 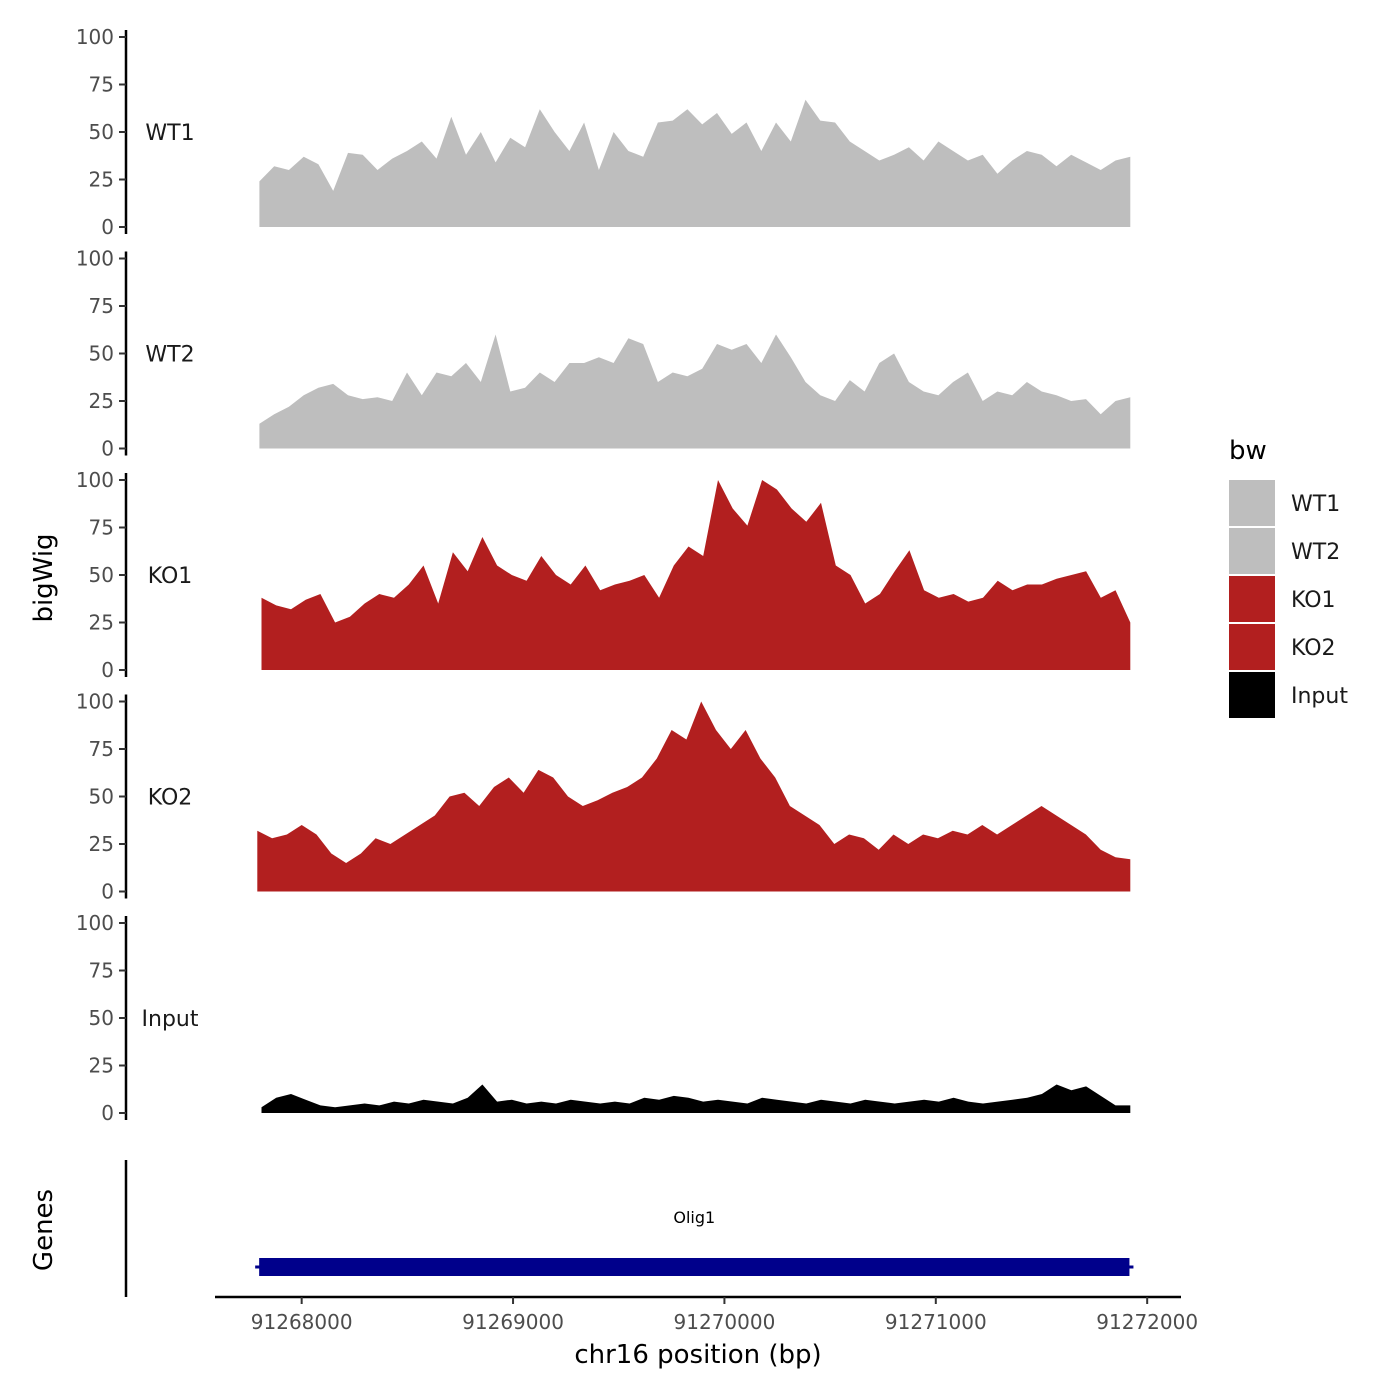 I want to click on y-axis-title: bigWig, so click(x=44, y=577).